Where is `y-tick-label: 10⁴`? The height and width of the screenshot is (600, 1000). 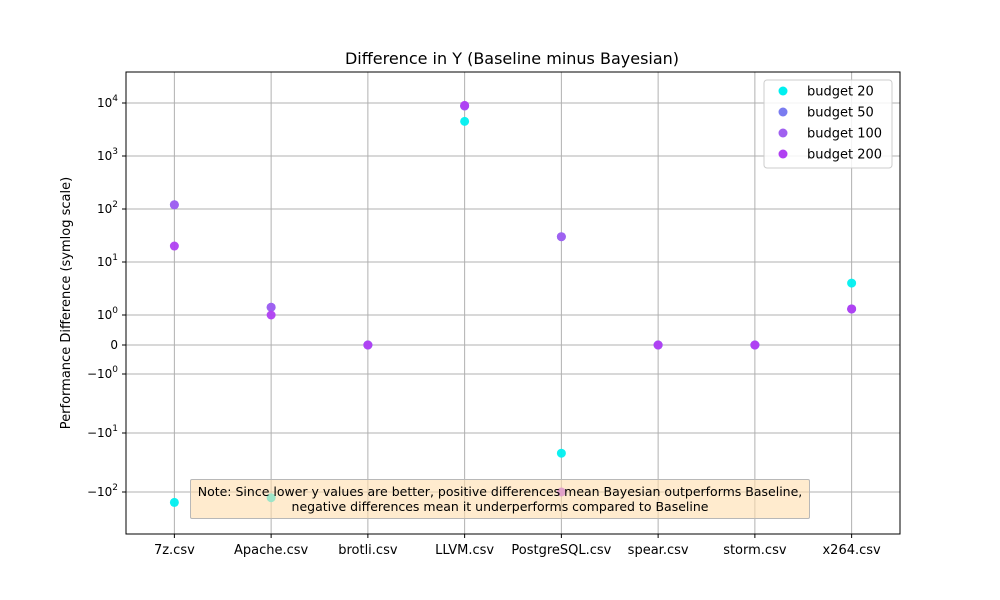 y-tick-label: 10⁴ is located at coordinates (107, 102).